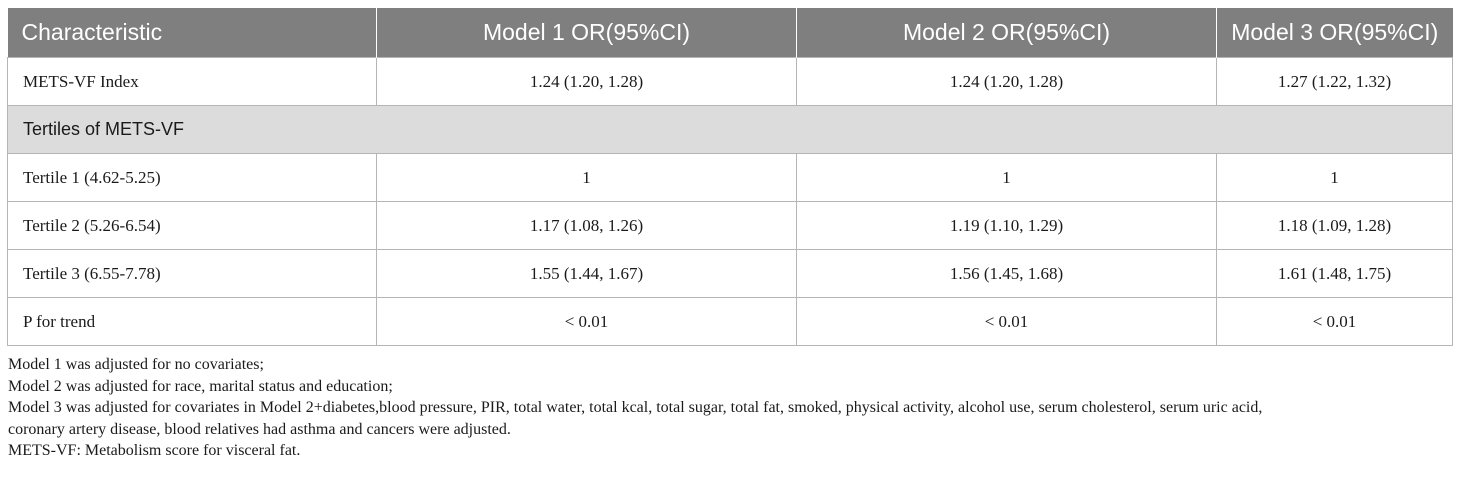  What do you see at coordinates (1334, 321) in the screenshot?
I see `model-3-value: < 0.01` at bounding box center [1334, 321].